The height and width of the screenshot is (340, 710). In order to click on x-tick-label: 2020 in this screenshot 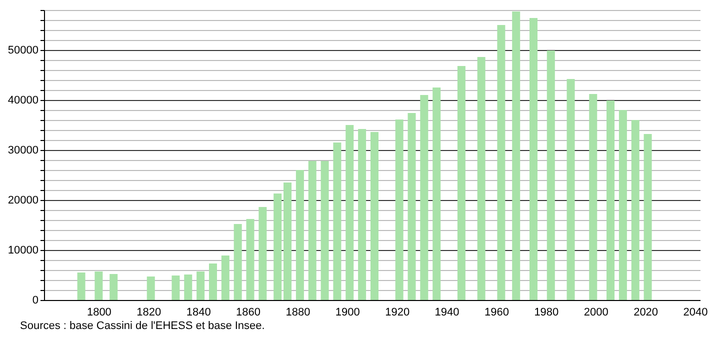, I will do `click(646, 312)`.